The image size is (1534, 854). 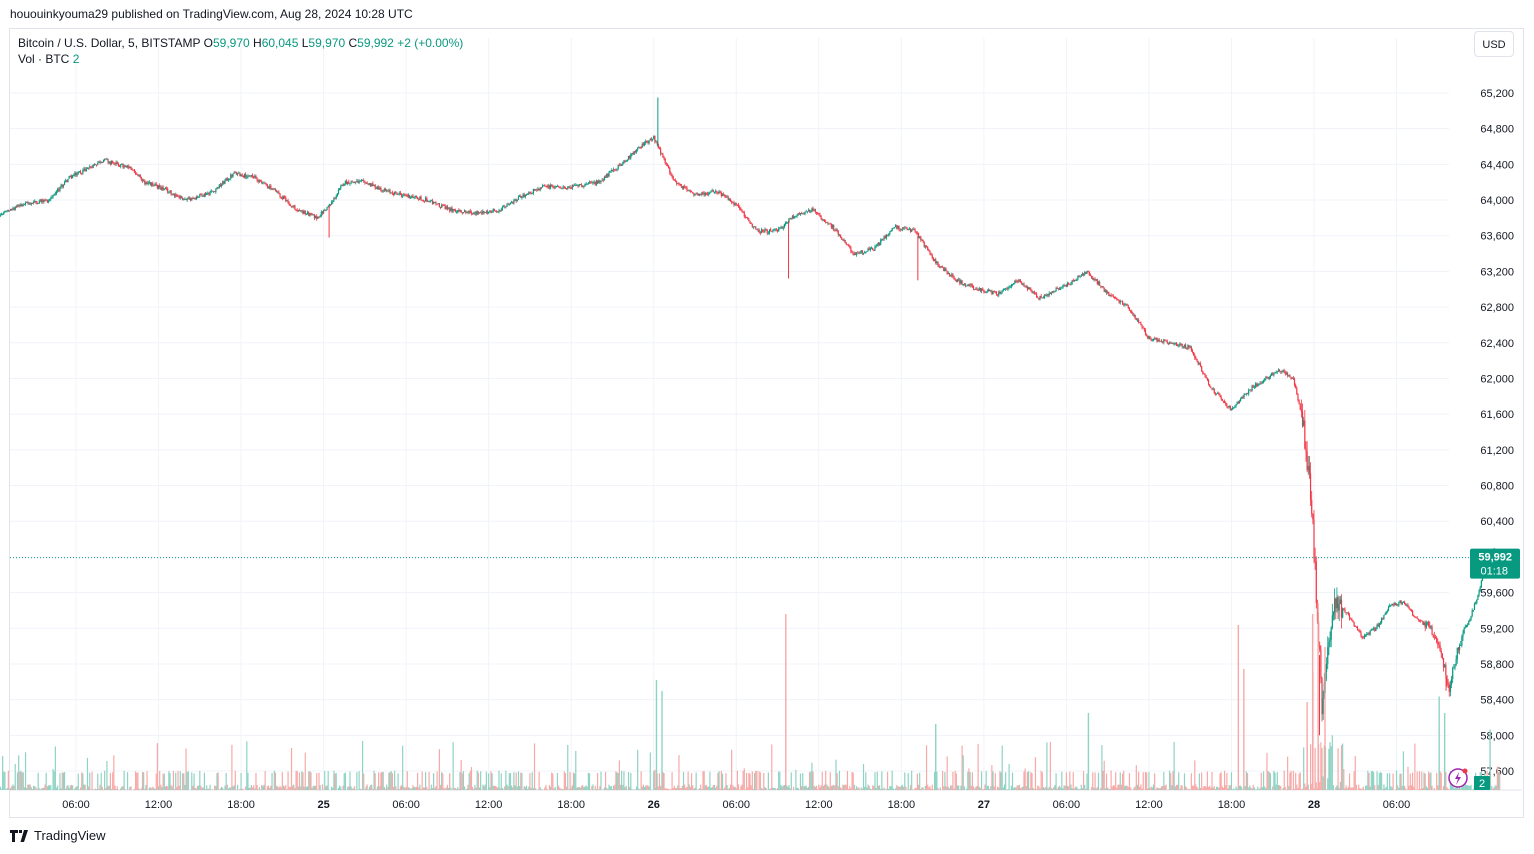 What do you see at coordinates (44, 59) in the screenshot?
I see `volume-label: Vol · BTC` at bounding box center [44, 59].